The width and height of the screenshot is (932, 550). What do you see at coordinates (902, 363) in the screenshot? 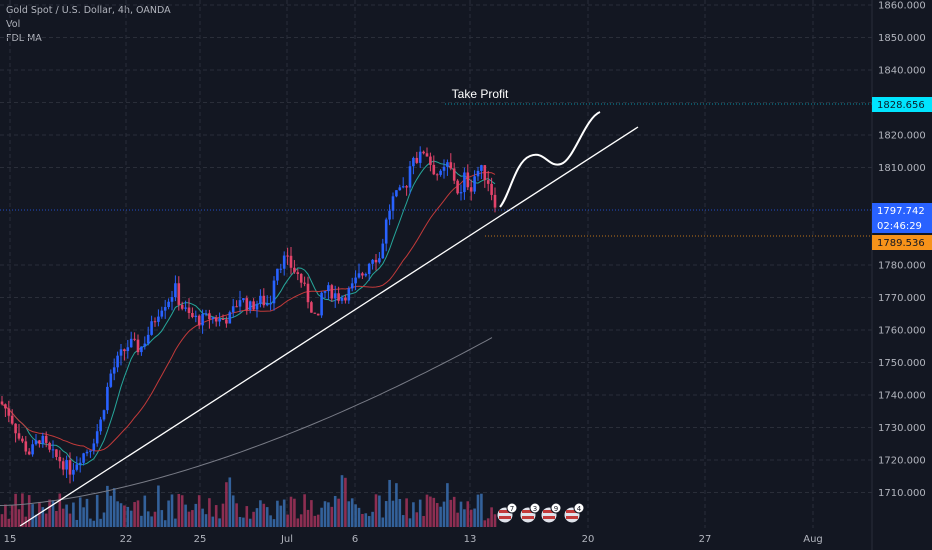
I see `price-tick-label: 1750.000` at bounding box center [902, 363].